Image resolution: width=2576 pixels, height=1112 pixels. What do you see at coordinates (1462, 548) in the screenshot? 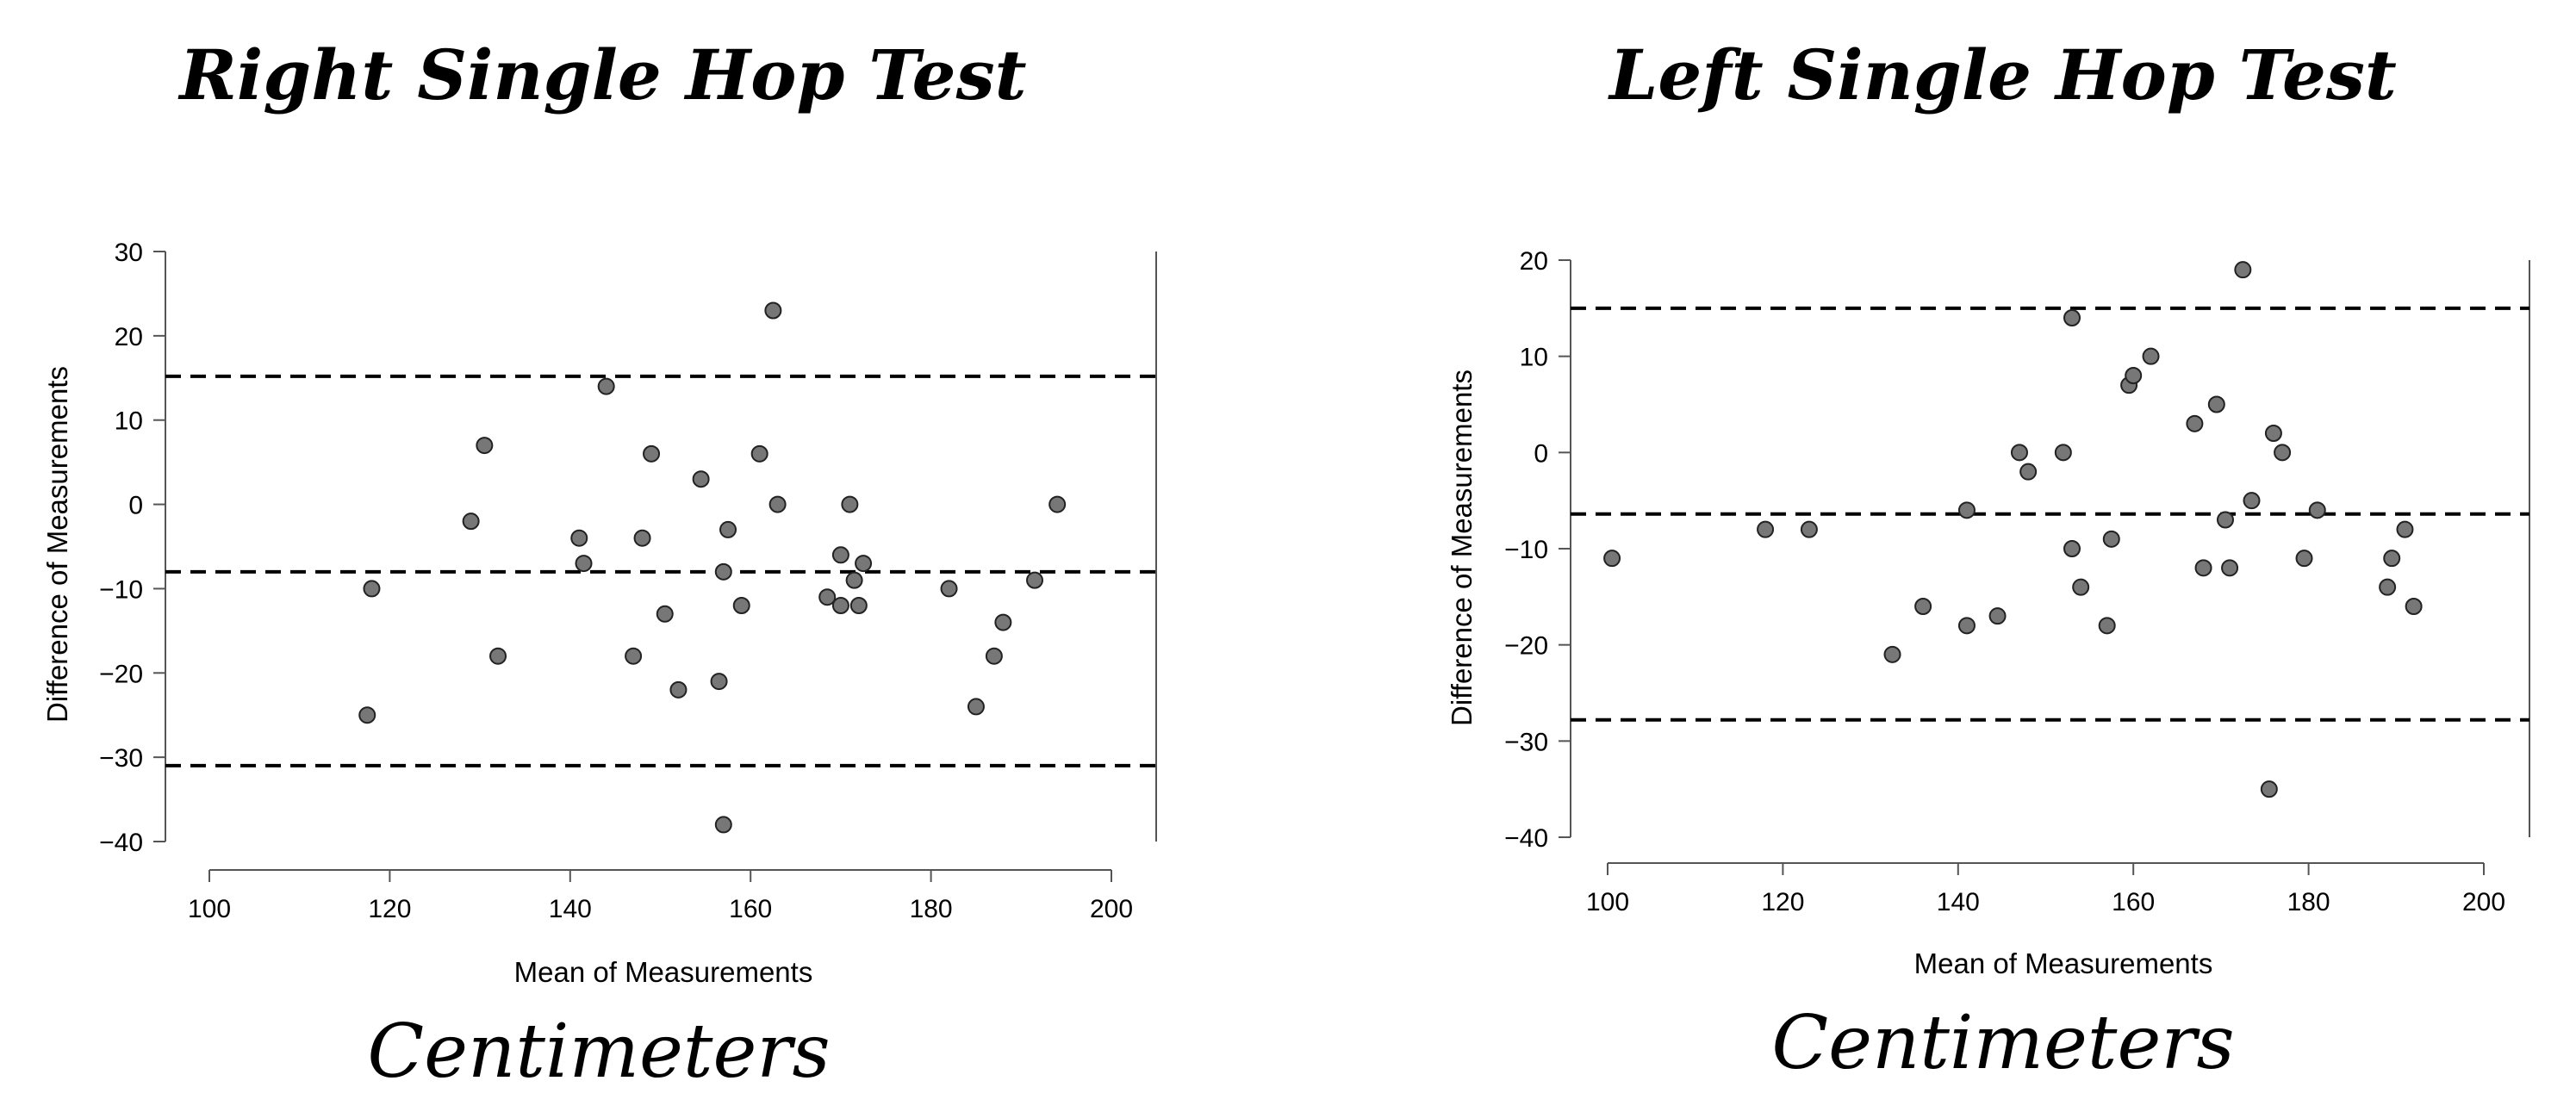
I see `y-axis-label: Difference of Measurements` at bounding box center [1462, 548].